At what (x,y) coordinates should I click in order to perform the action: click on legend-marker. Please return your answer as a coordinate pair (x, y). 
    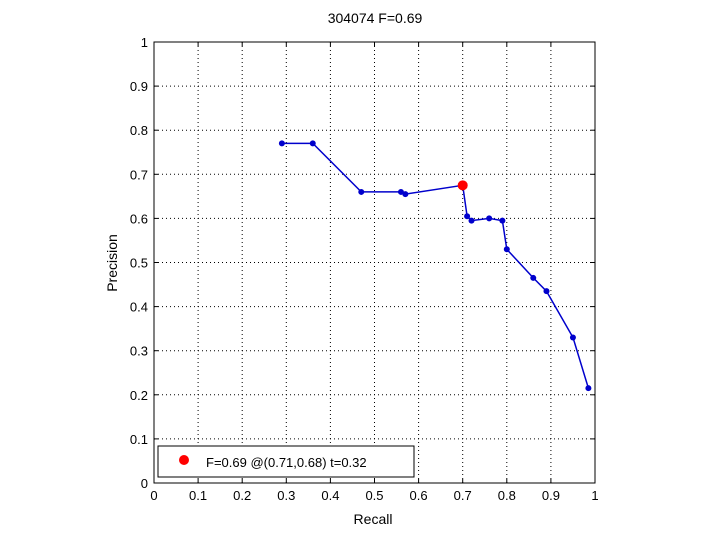
    Looking at the image, I should click on (184, 460).